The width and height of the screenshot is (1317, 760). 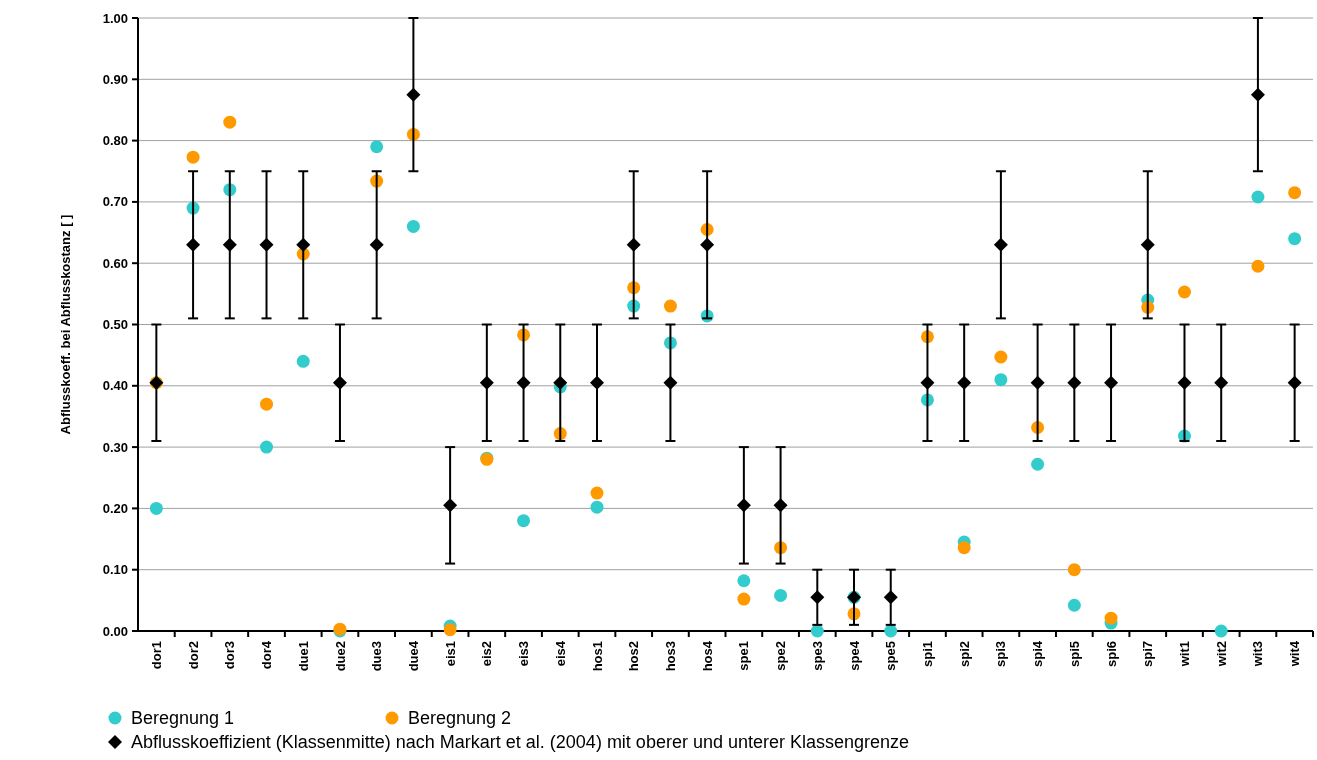 I want to click on x-tick-label: spe4, so click(x=854, y=655).